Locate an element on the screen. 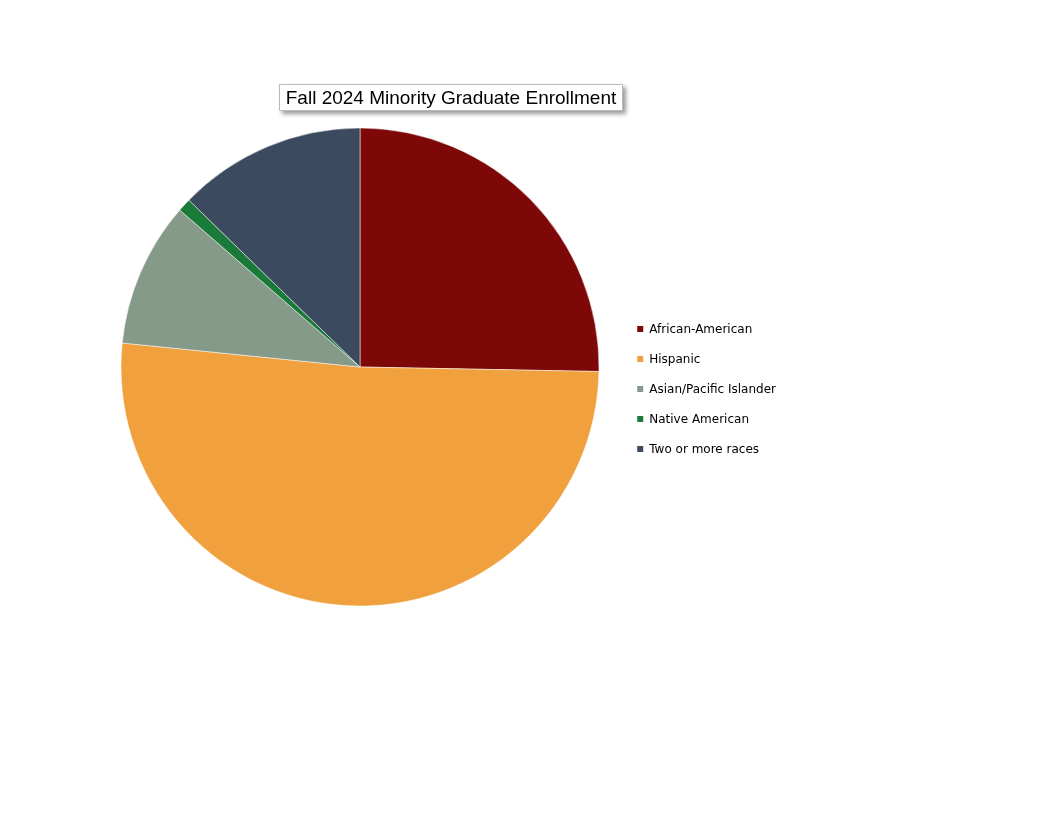  legend-label: Asian/Pacific Islander is located at coordinates (713, 389).